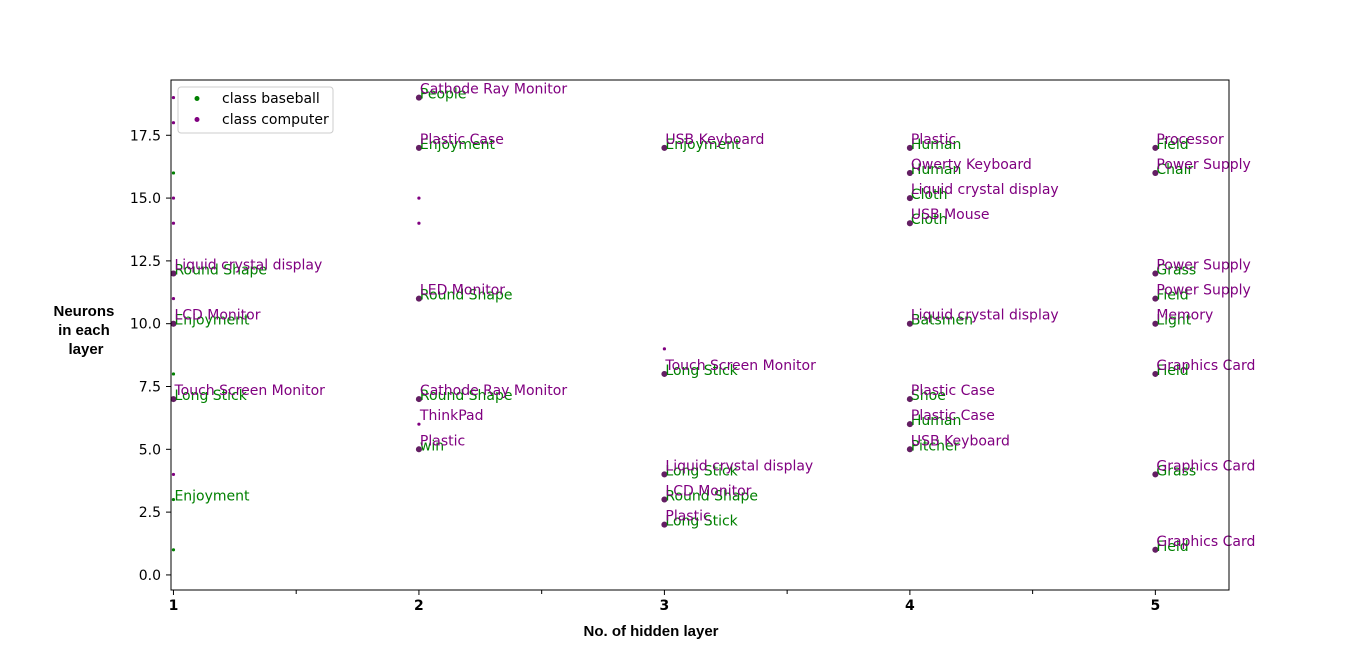 This screenshot has width=1366, height=663. Describe the element at coordinates (174, 606) in the screenshot. I see `x-tick-label: 1` at that location.